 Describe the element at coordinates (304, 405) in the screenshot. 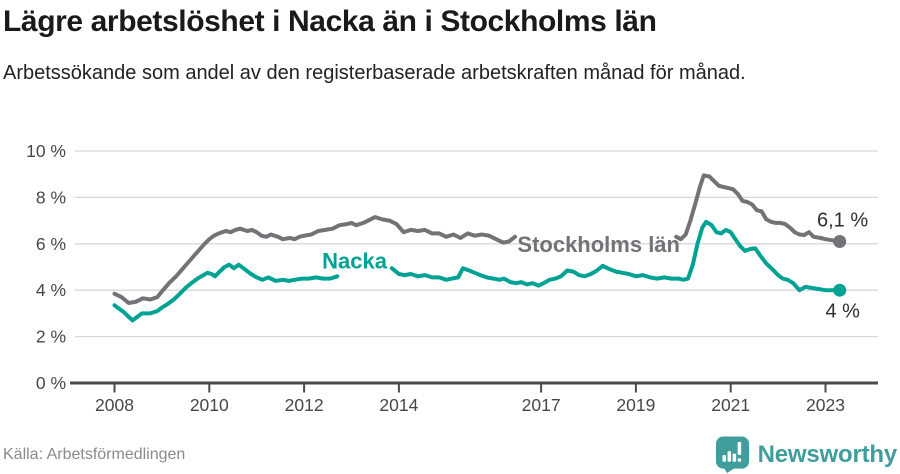

I see `x-tick-label: 2012` at that location.